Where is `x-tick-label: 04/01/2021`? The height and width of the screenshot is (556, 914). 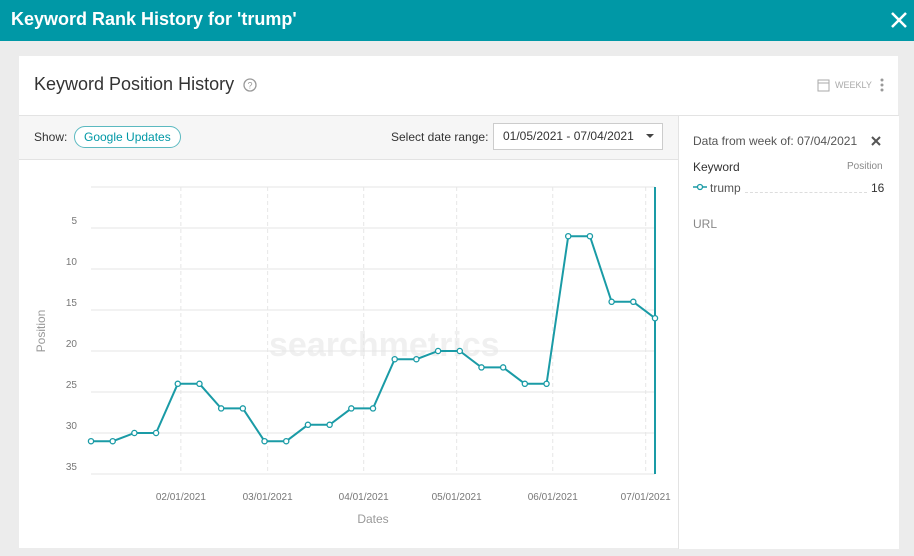
x-tick-label: 04/01/2021 is located at coordinates (364, 497).